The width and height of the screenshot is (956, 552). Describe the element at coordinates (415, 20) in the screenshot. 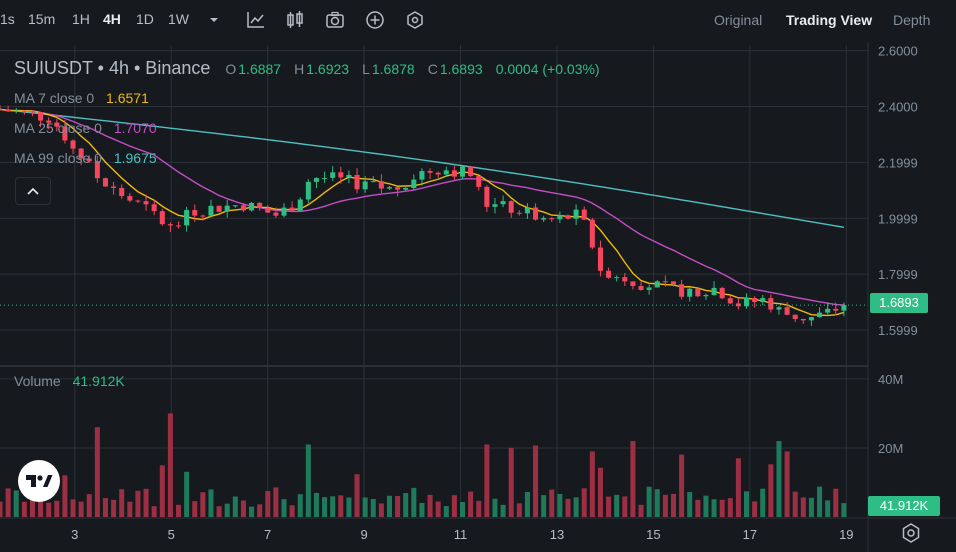

I see `settings-hex-icon` at that location.